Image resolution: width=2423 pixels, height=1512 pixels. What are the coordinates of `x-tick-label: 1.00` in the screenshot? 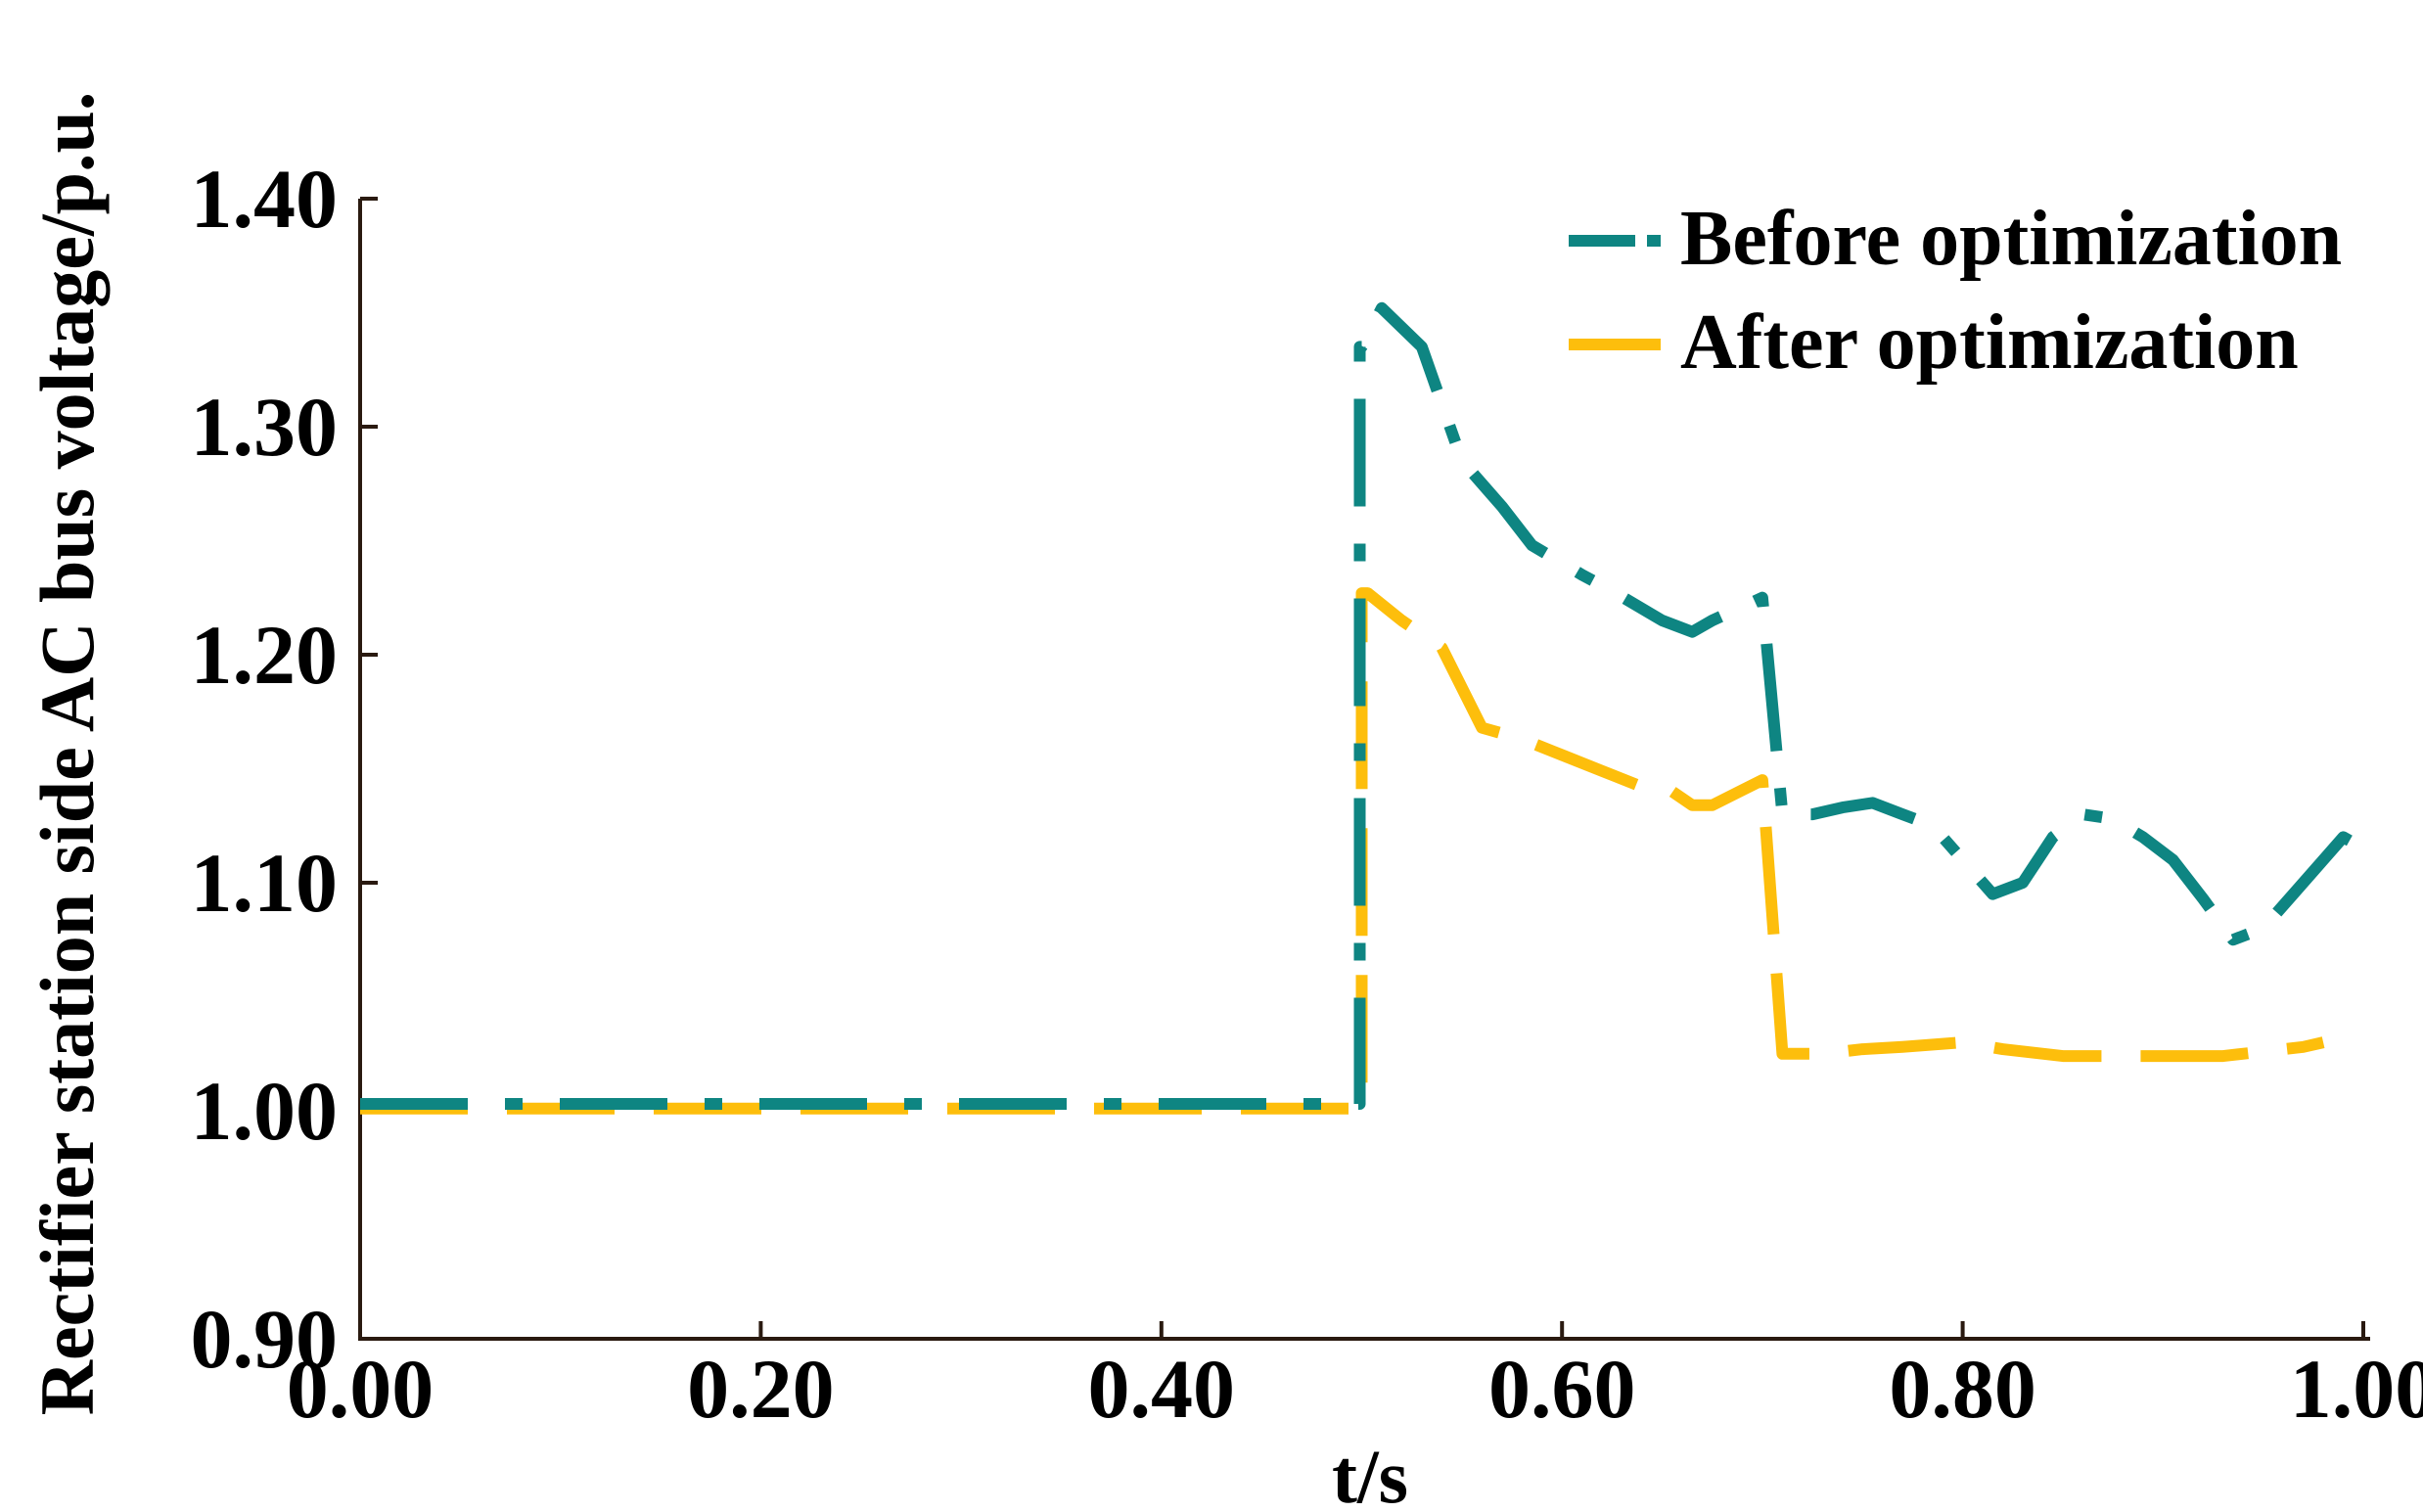 It's located at (2356, 1389).